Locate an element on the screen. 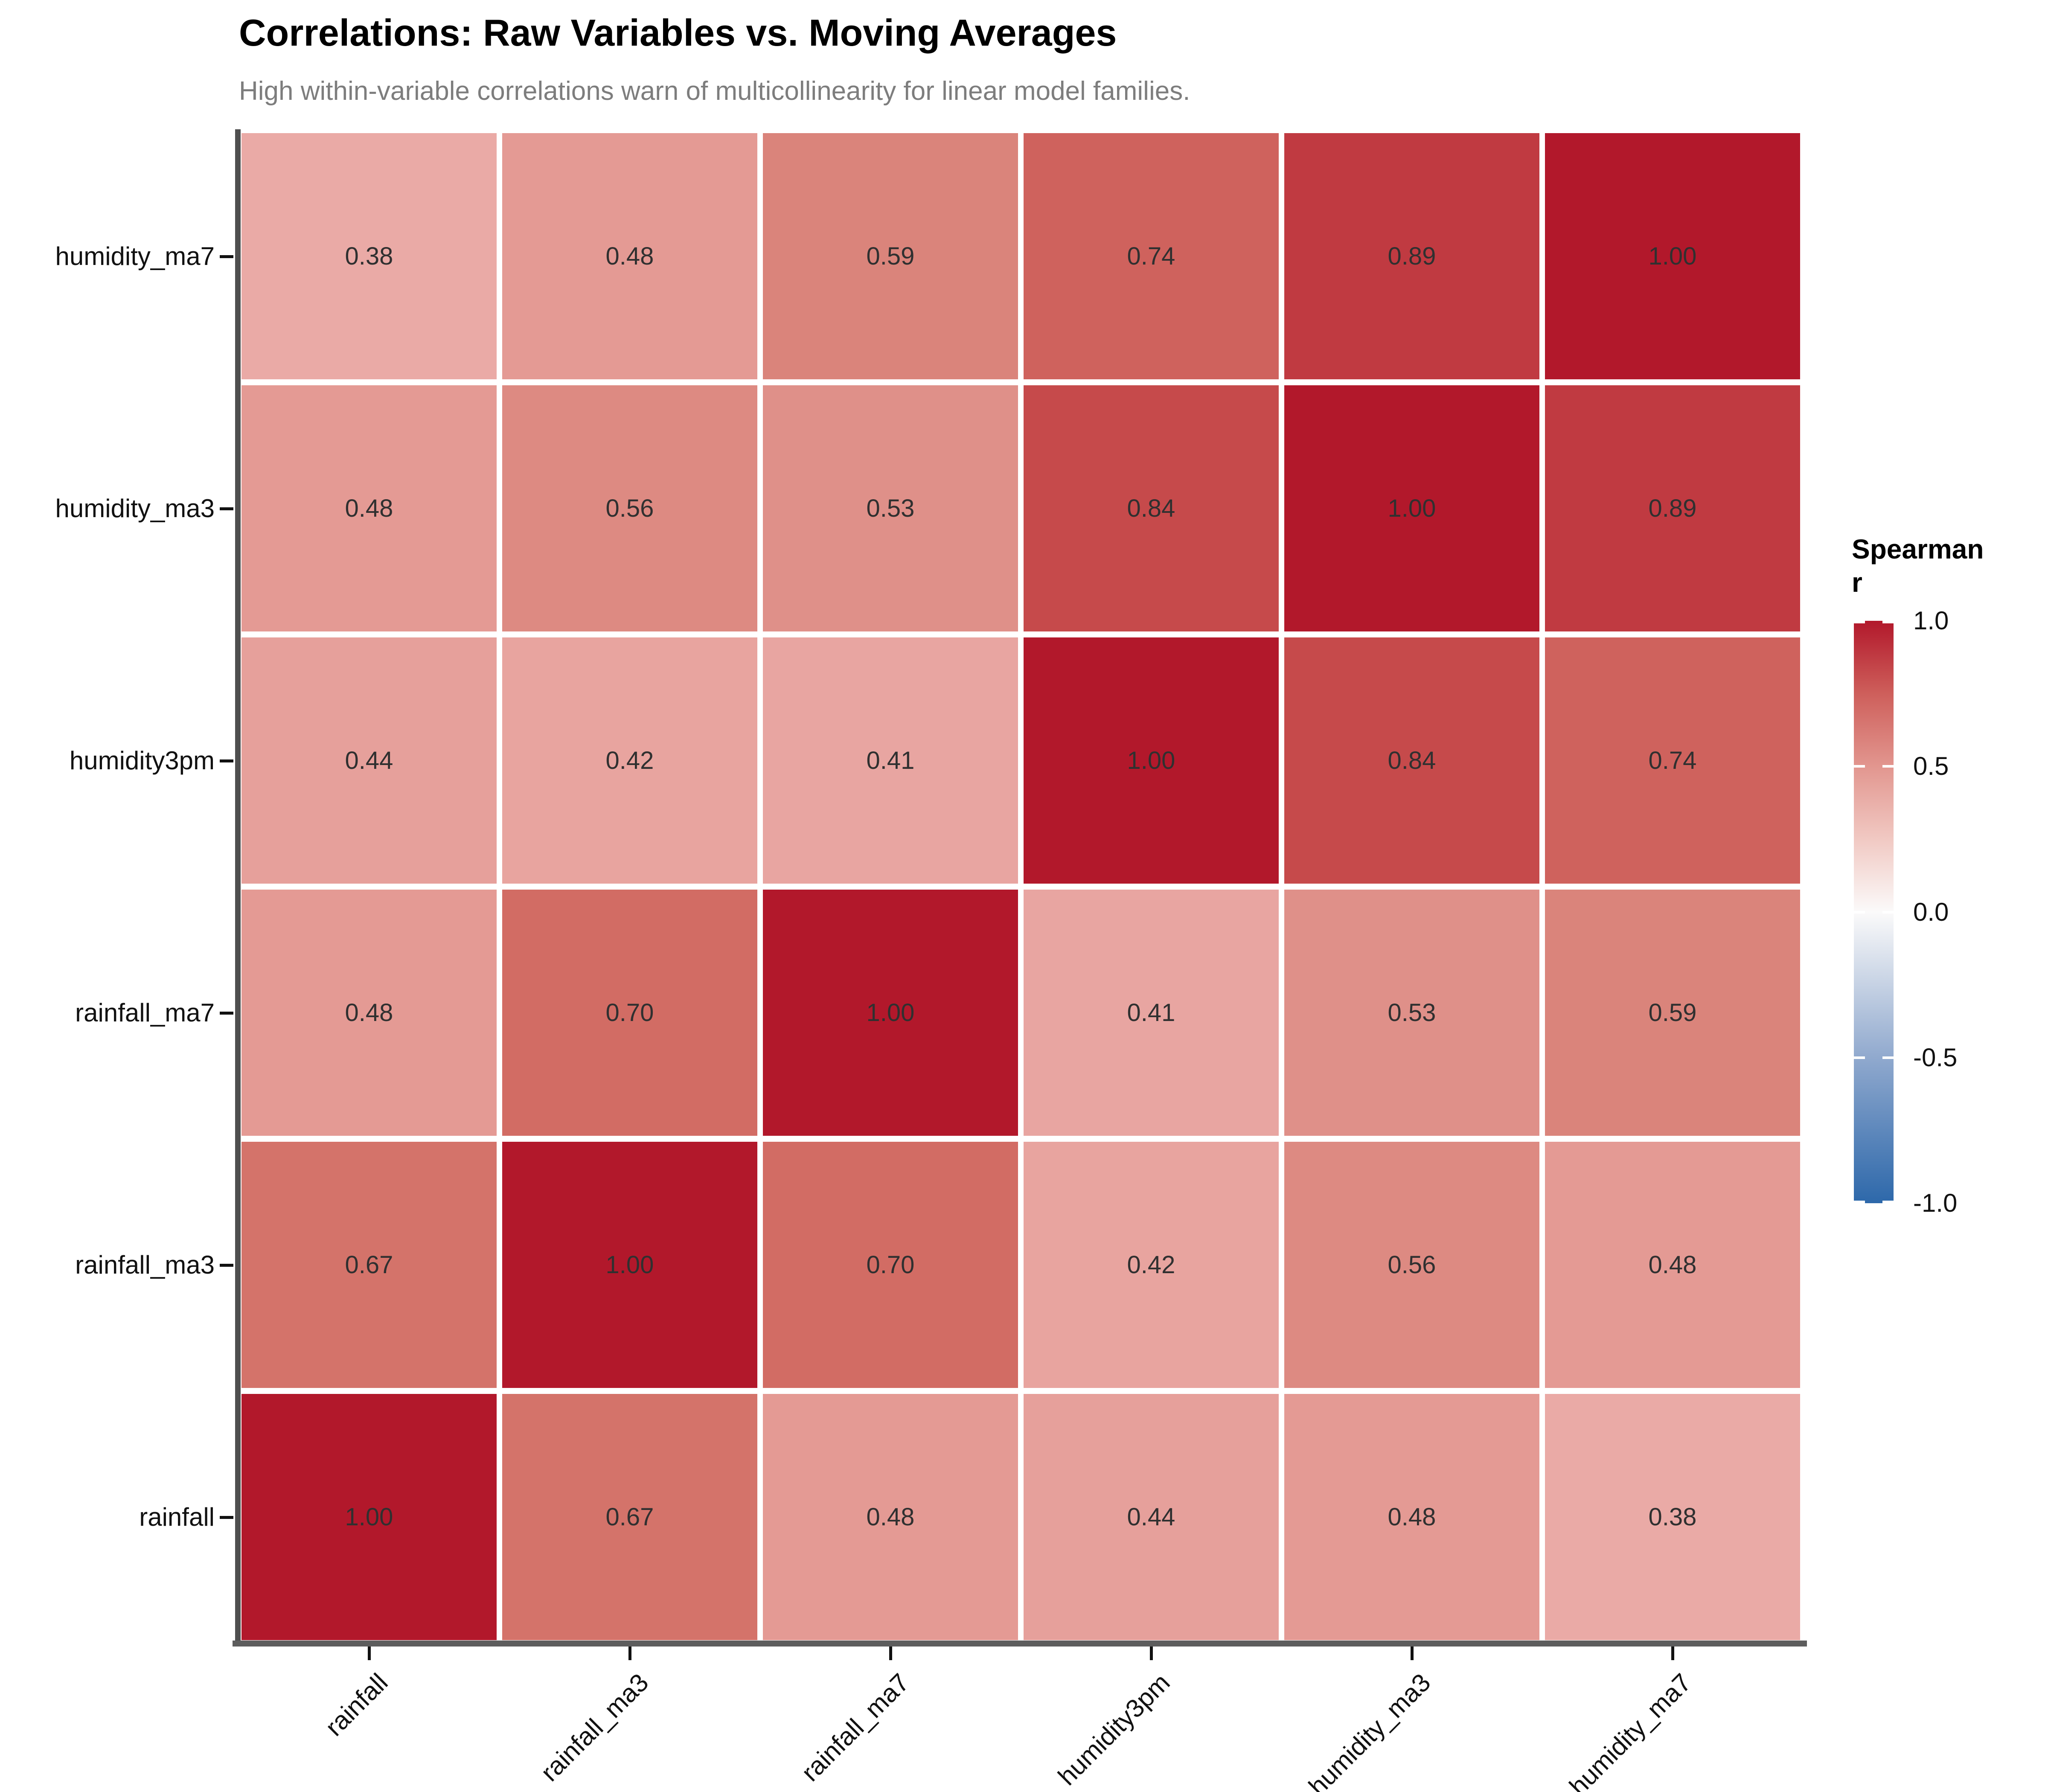 The width and height of the screenshot is (2048, 1792). y-axis-label: rainfall_ma3 is located at coordinates (145, 1265).